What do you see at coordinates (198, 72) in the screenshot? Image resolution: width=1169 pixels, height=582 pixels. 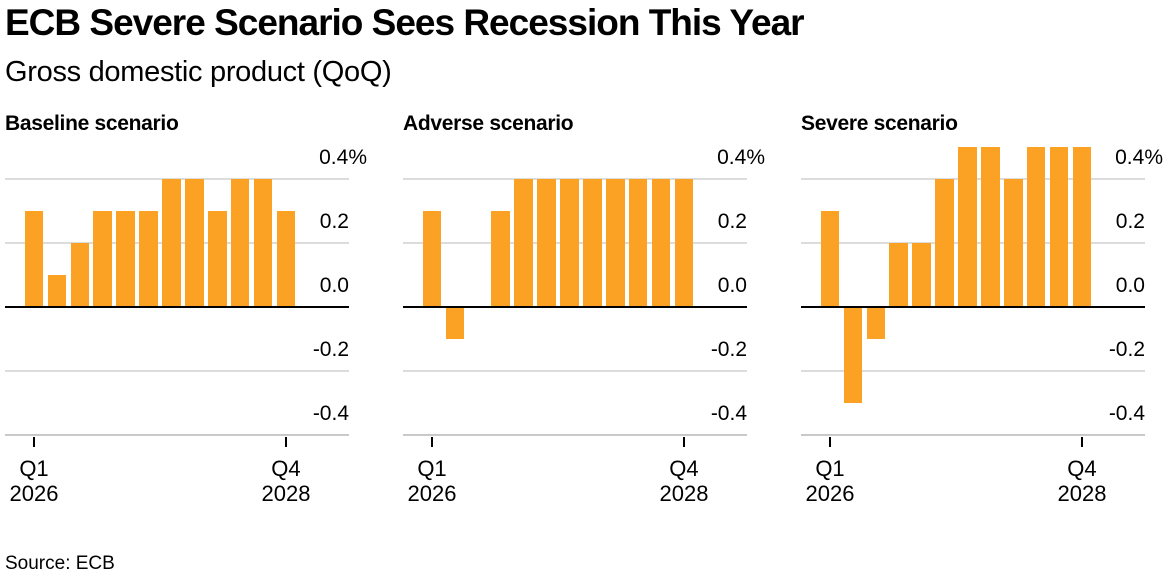 I see `chart-subtitle: Gross domestic product (QoQ)` at bounding box center [198, 72].